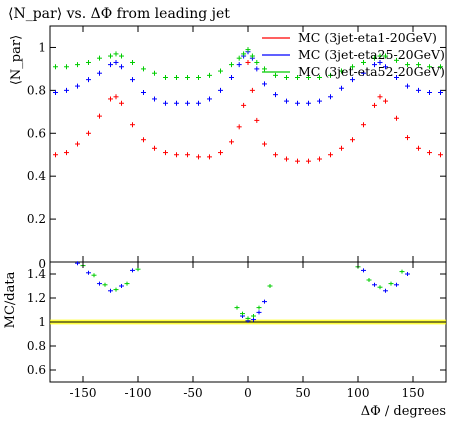 This screenshot has height=422, width=461. What do you see at coordinates (83, 393) in the screenshot?
I see `x-tick-label: -150` at bounding box center [83, 393].